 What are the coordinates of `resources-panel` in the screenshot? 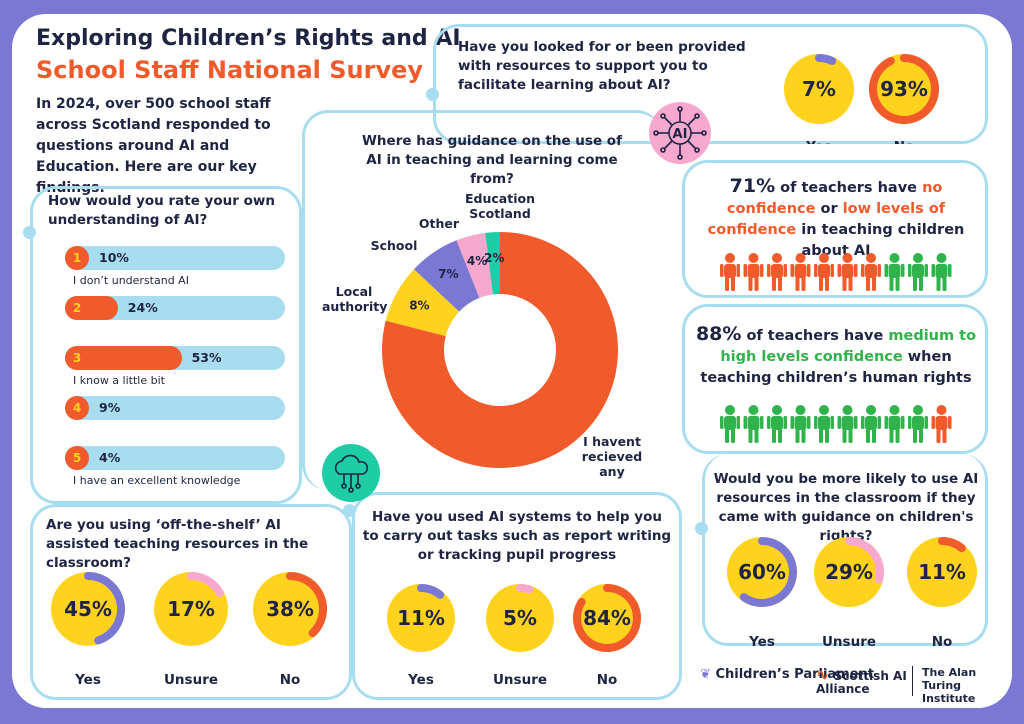 It's located at (710, 84).